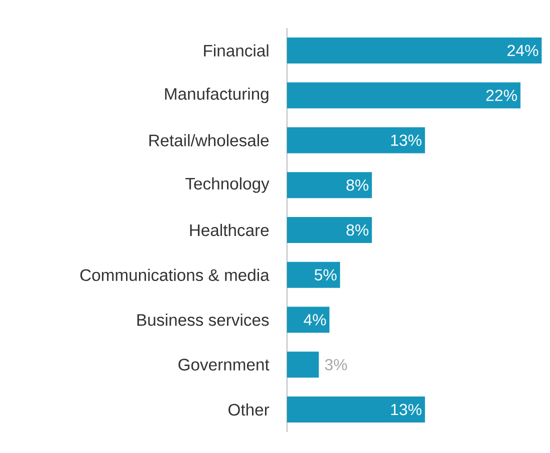 This screenshot has width=550, height=453. I want to click on data-label: 5%, so click(325, 275).